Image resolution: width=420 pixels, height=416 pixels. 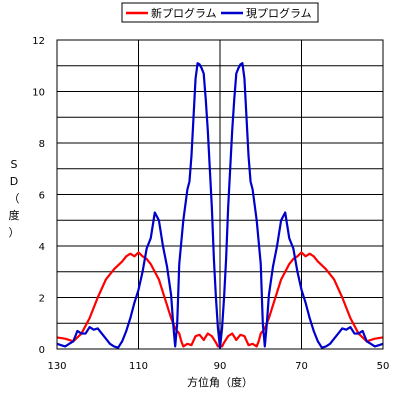 I want to click on y-axis-label: S D （度）, so click(x=14, y=198).